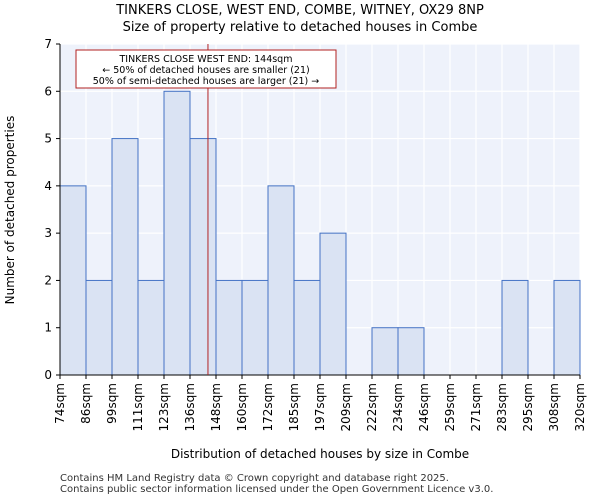 This screenshot has width=600, height=500. Describe the element at coordinates (48, 375) in the screenshot. I see `y-tick-label: 0` at that location.